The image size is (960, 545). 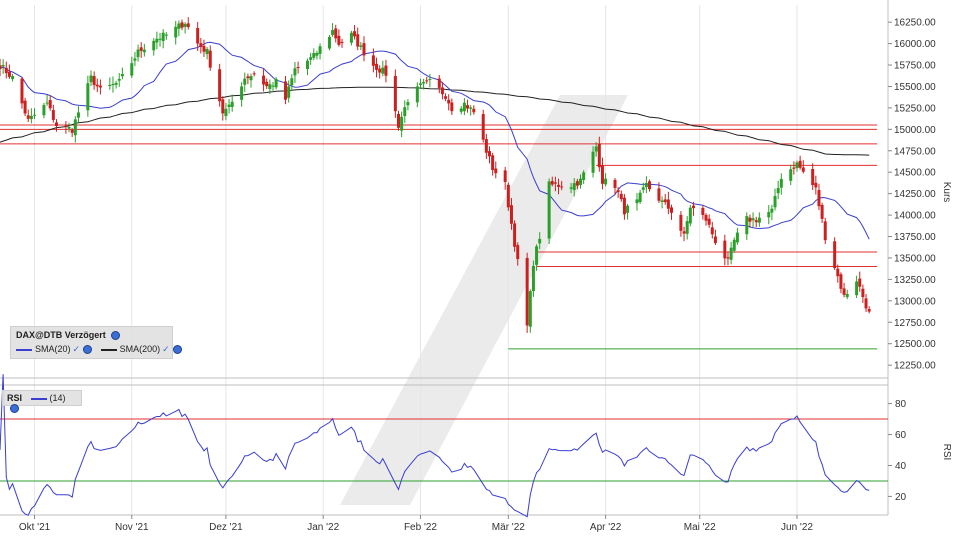 What do you see at coordinates (915, 151) in the screenshot?
I see `y-tick-label: 14750.00` at bounding box center [915, 151].